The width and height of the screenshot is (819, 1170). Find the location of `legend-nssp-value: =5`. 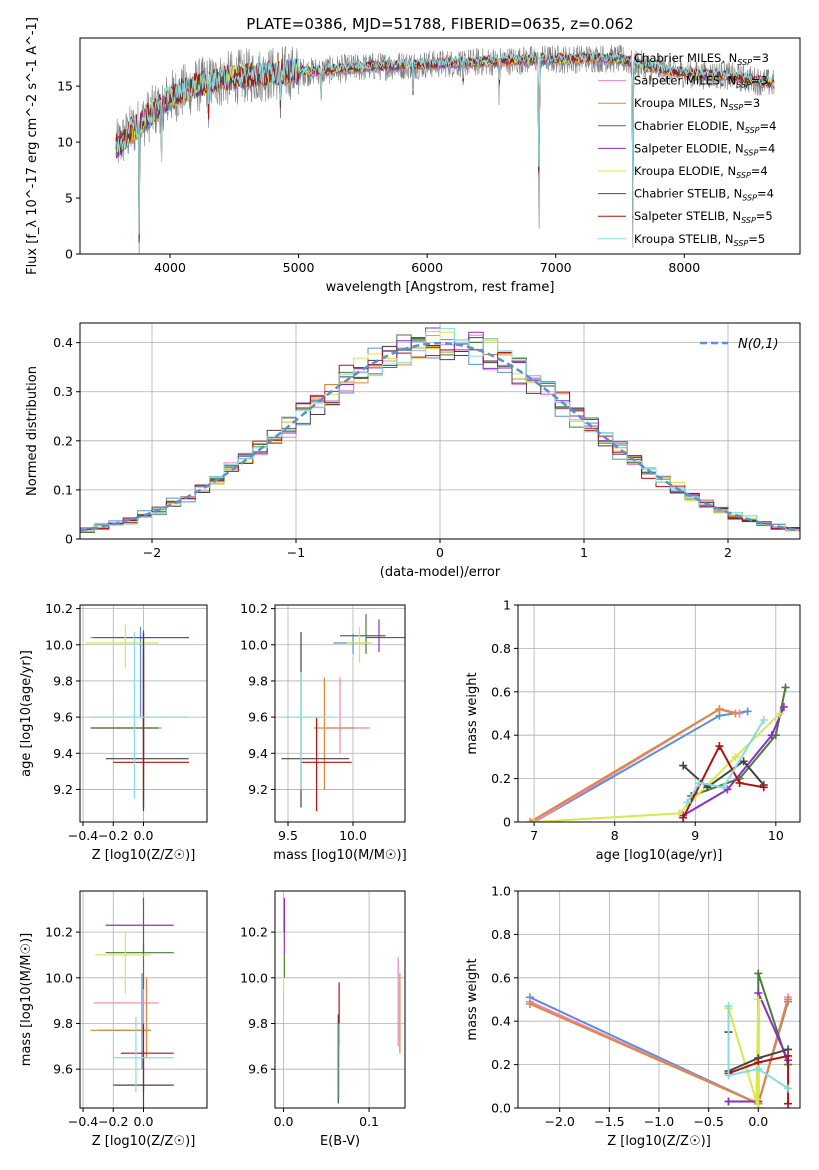

legend-nssp-value: =5 is located at coordinates (764, 216).